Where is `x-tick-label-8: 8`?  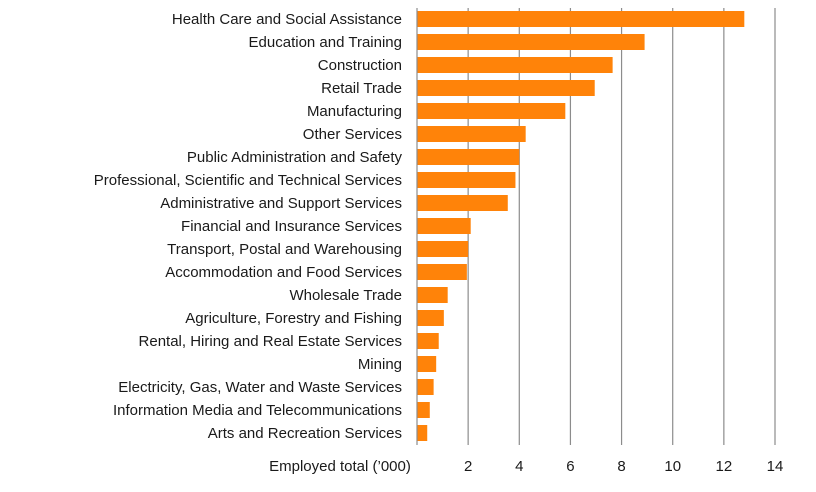
x-tick-label-8: 8 is located at coordinates (621, 466).